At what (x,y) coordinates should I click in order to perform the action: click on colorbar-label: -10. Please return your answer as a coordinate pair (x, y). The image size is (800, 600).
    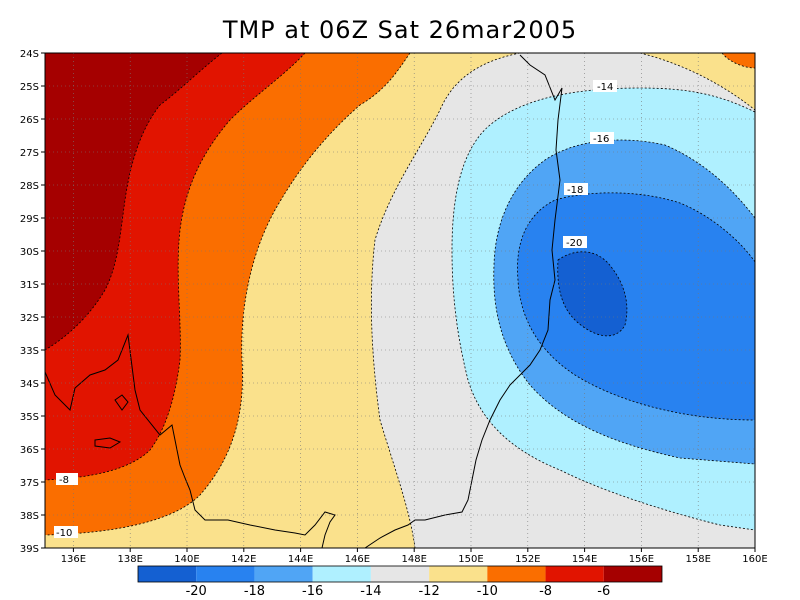
    Looking at the image, I should click on (487, 591).